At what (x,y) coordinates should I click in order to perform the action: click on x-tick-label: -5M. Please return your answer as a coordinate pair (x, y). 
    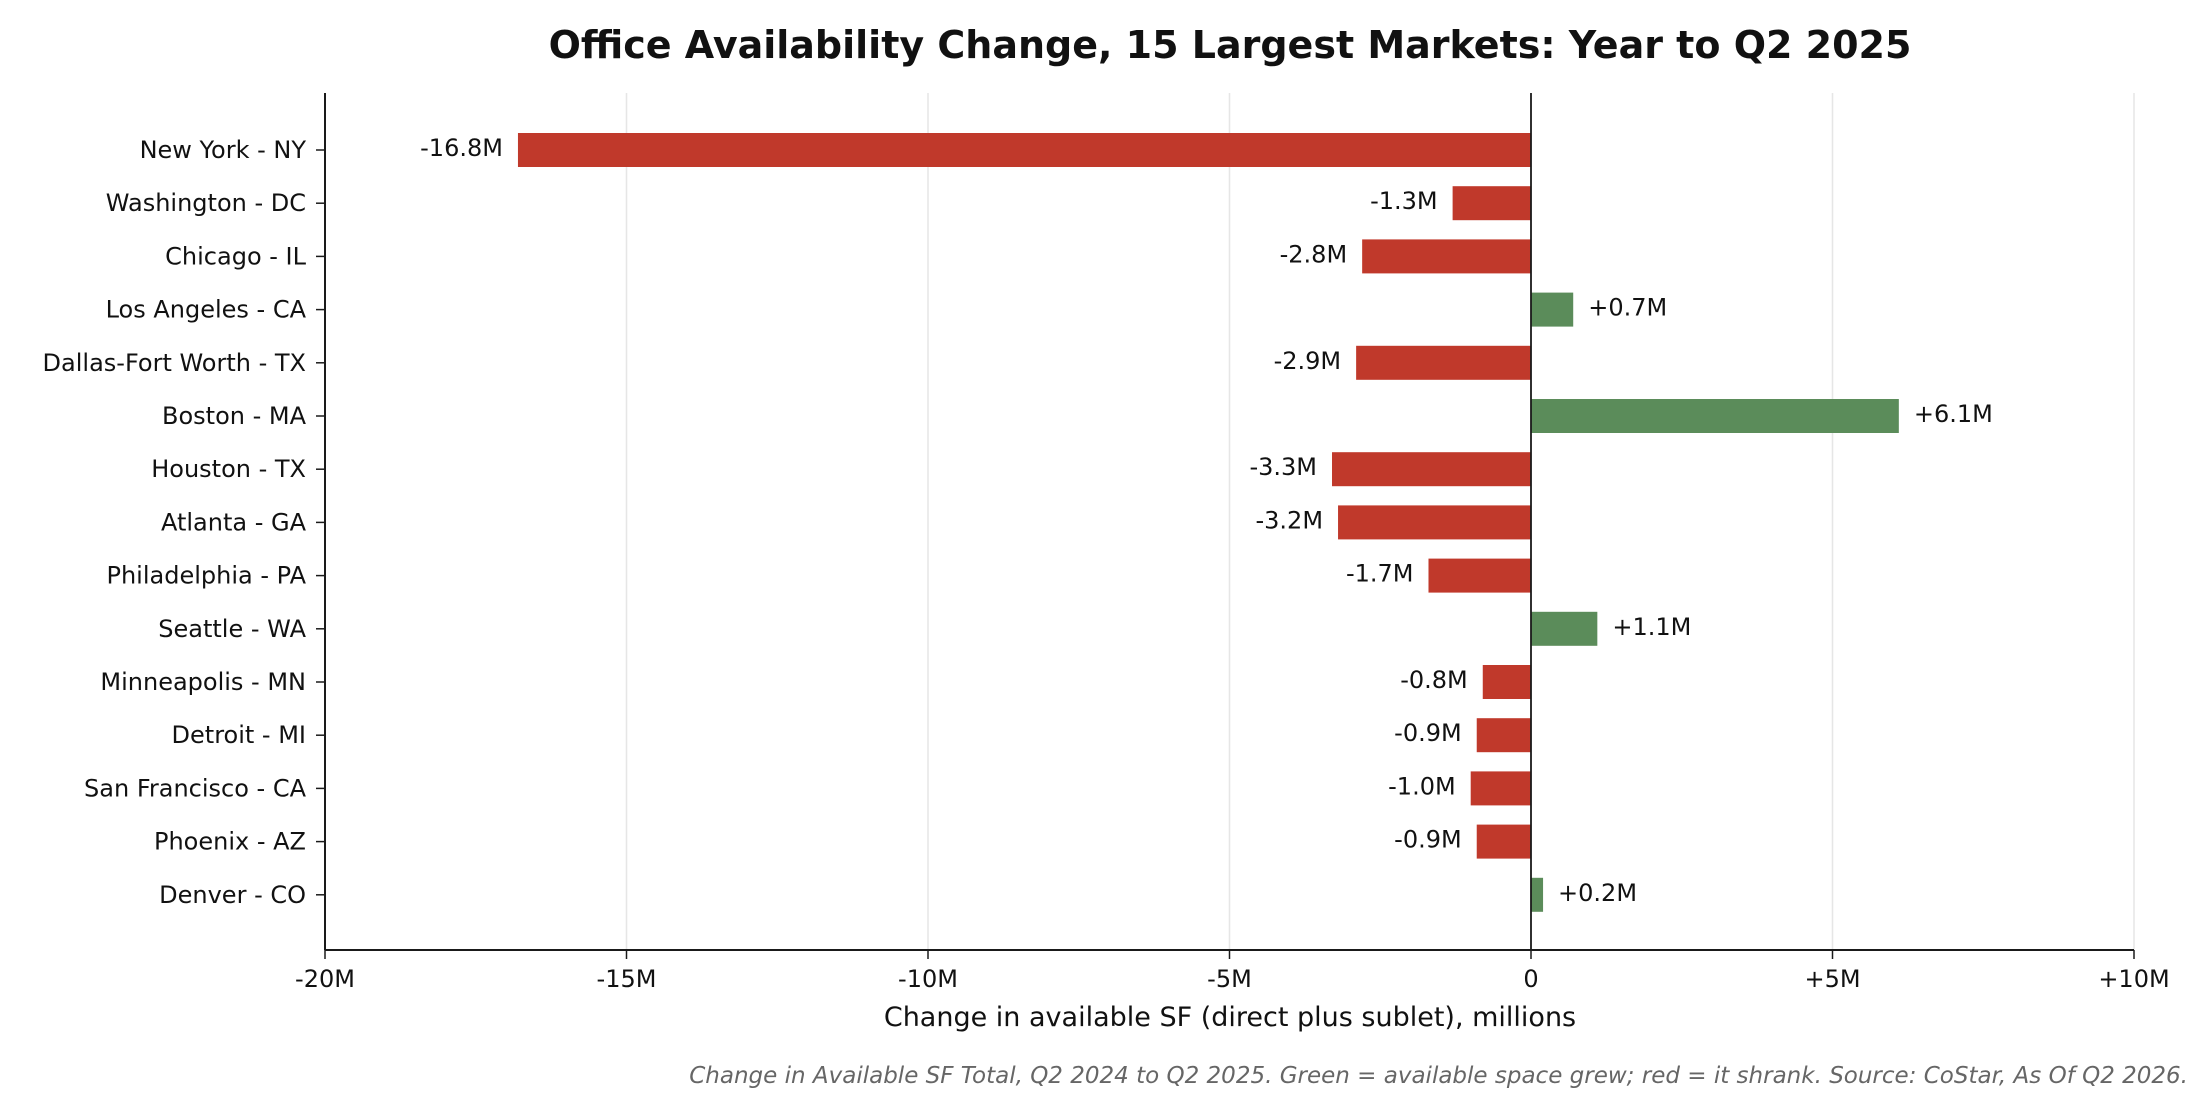
    Looking at the image, I should click on (1229, 979).